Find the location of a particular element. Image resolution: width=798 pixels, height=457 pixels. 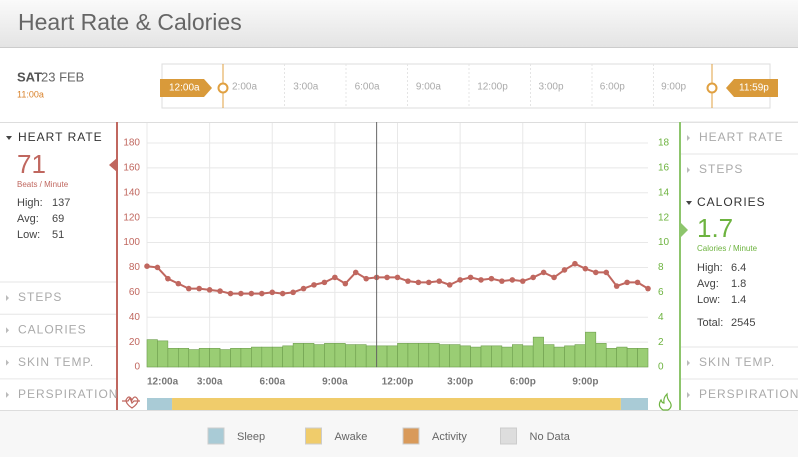

stat-label: Low: is located at coordinates (708, 300).